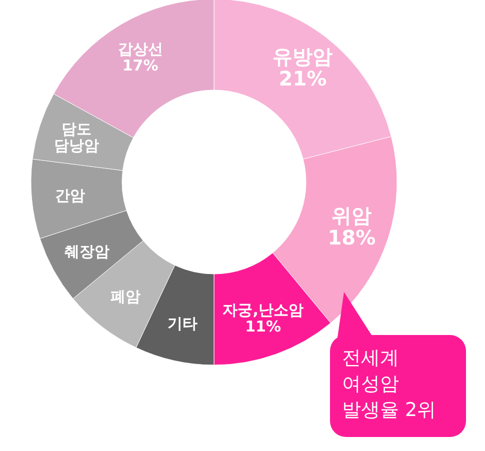 Image resolution: width=485 pixels, height=451 pixels. I want to click on slice-label: 간암, so click(69, 195).